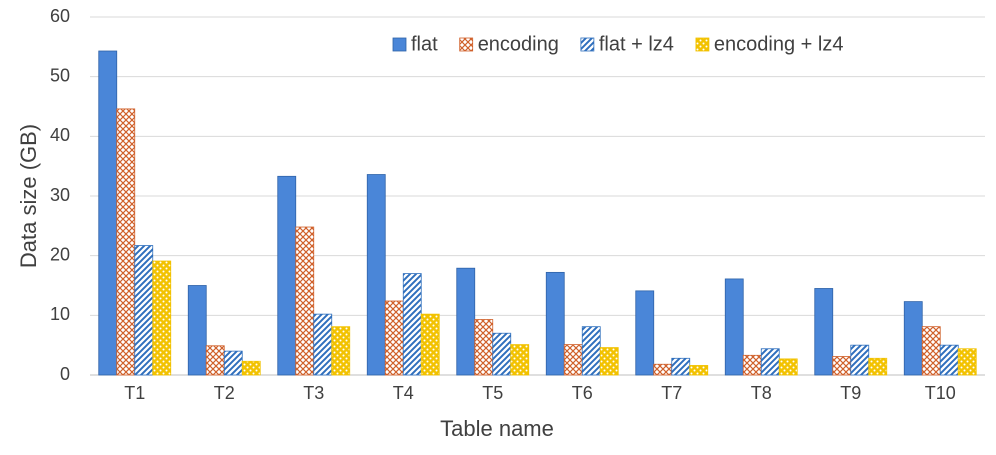 This screenshot has height=455, width=996. I want to click on x-tick-label: T10, so click(940, 393).